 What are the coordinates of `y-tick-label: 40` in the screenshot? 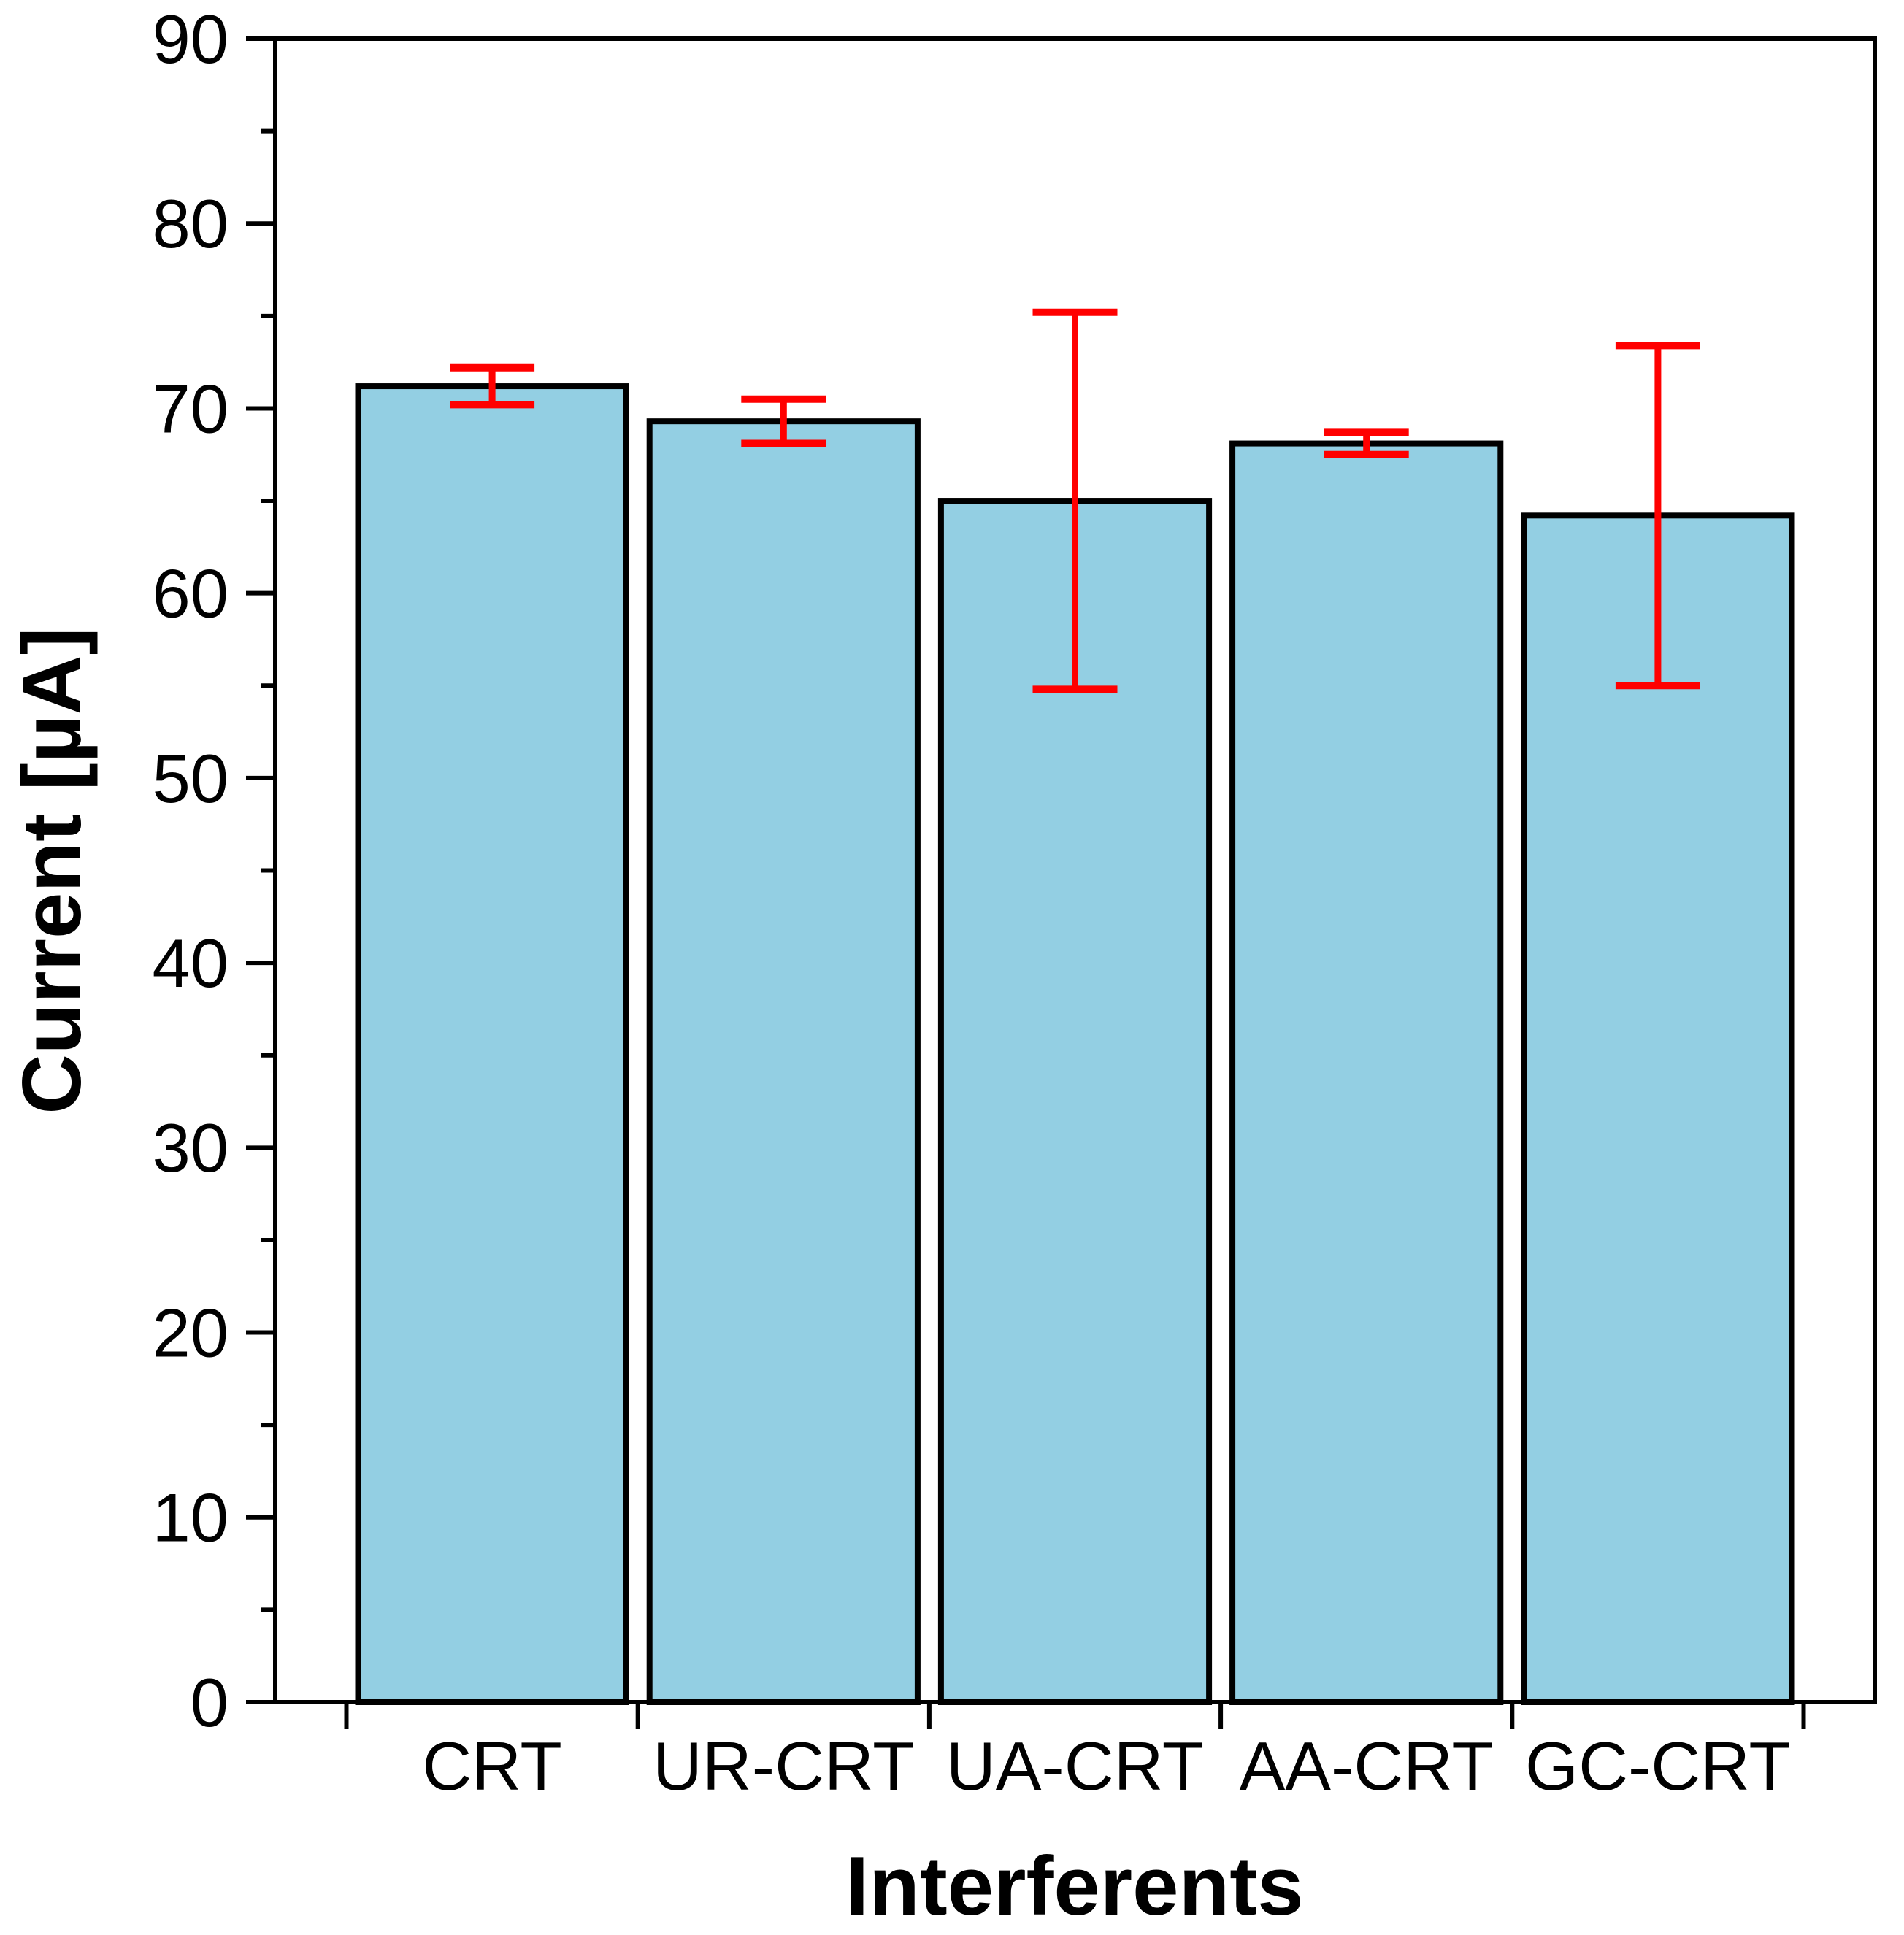 It's located at (190, 963).